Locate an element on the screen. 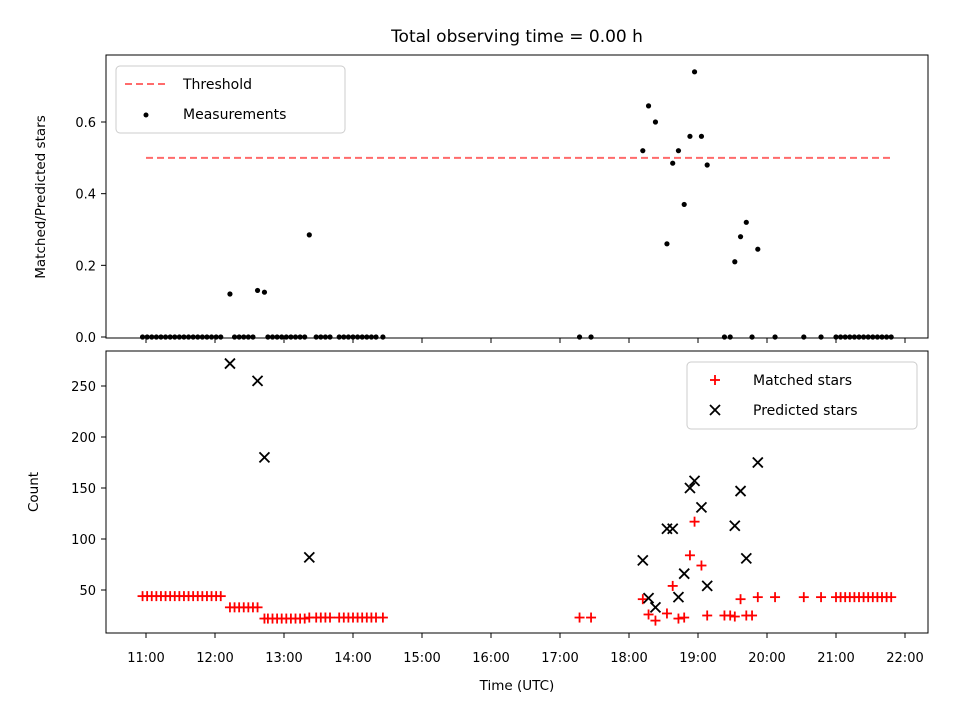 This screenshot has height=720, width=960. x-tick-label: 16:00 is located at coordinates (490, 658).